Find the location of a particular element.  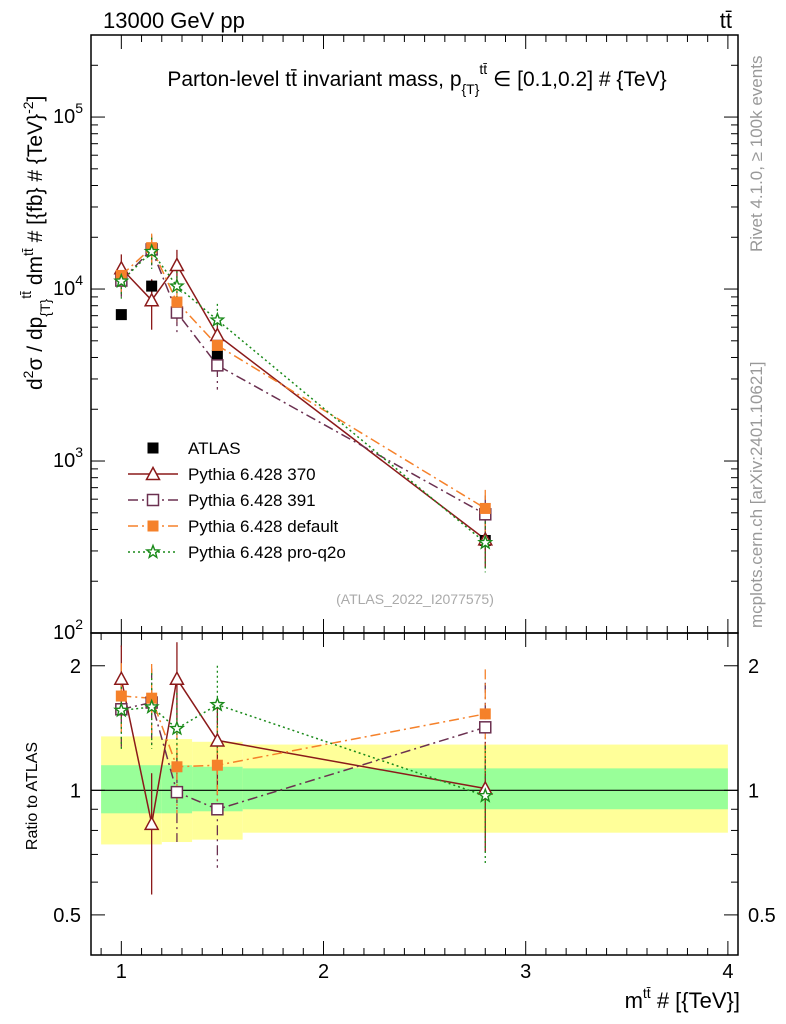

ratio-series-line is located at coordinates (303, 750).